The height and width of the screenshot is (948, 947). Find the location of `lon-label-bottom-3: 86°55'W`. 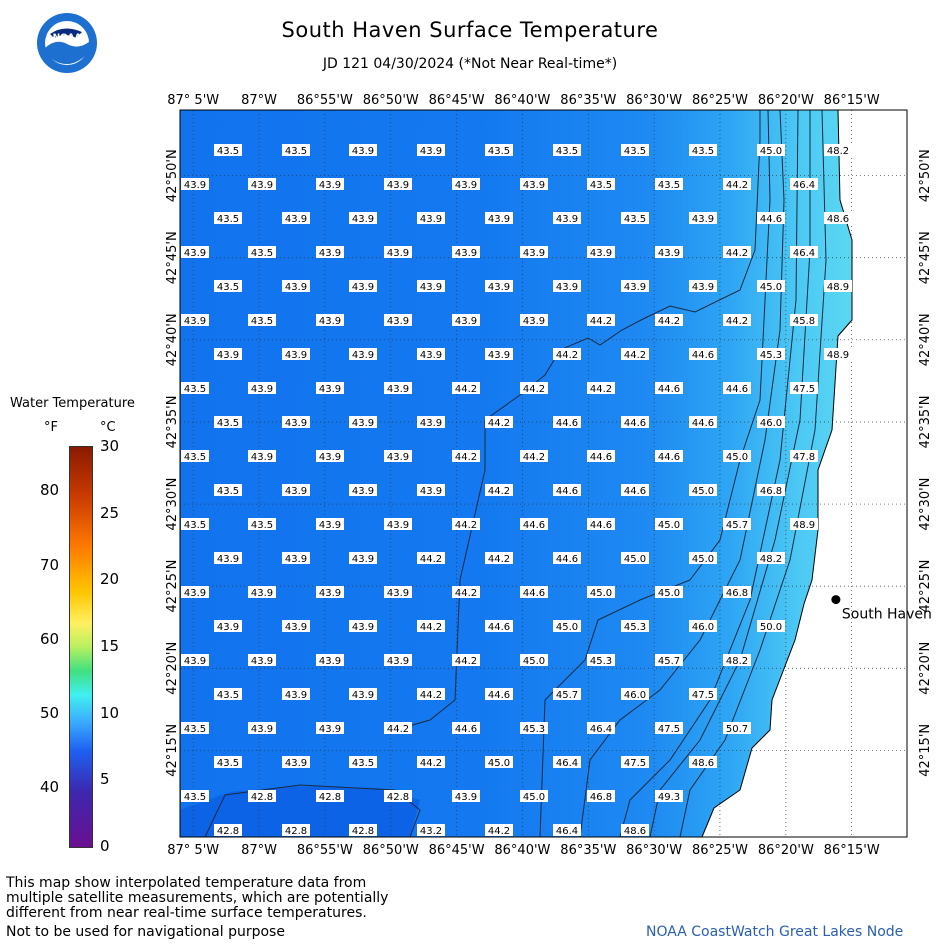

lon-label-bottom-3: 86°55'W is located at coordinates (325, 850).